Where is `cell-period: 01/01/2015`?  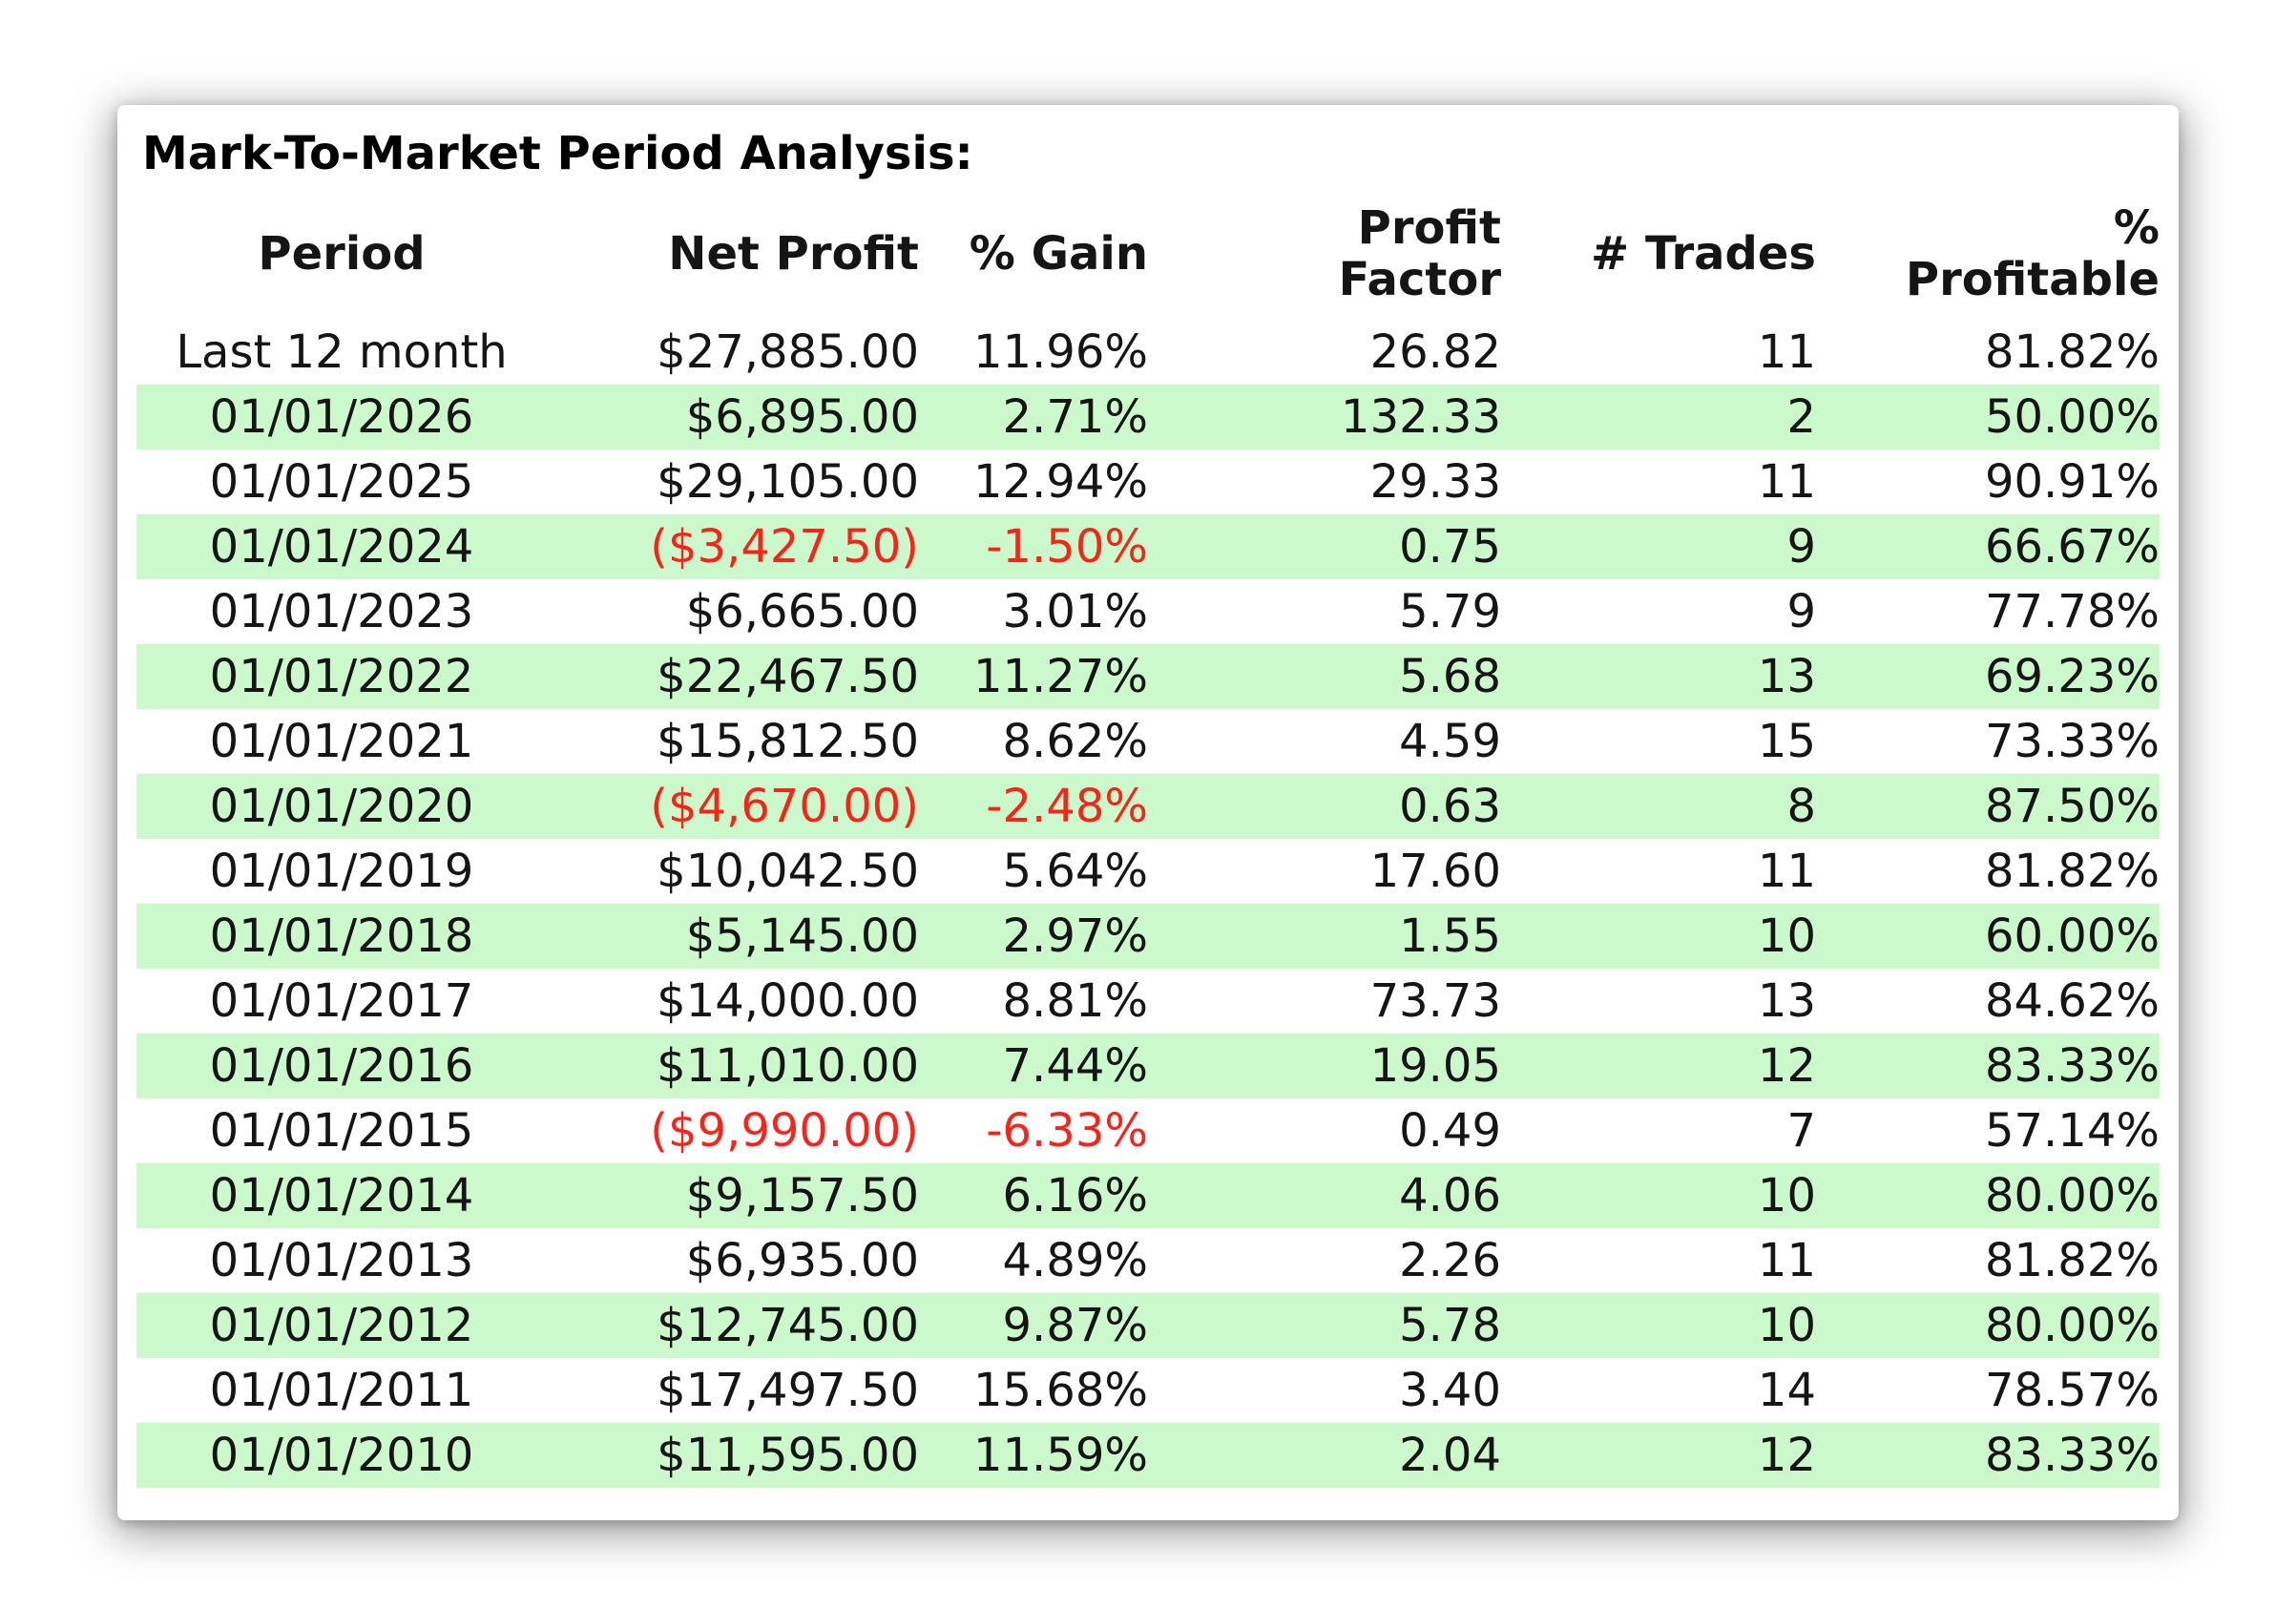
cell-period: 01/01/2015 is located at coordinates (342, 1130).